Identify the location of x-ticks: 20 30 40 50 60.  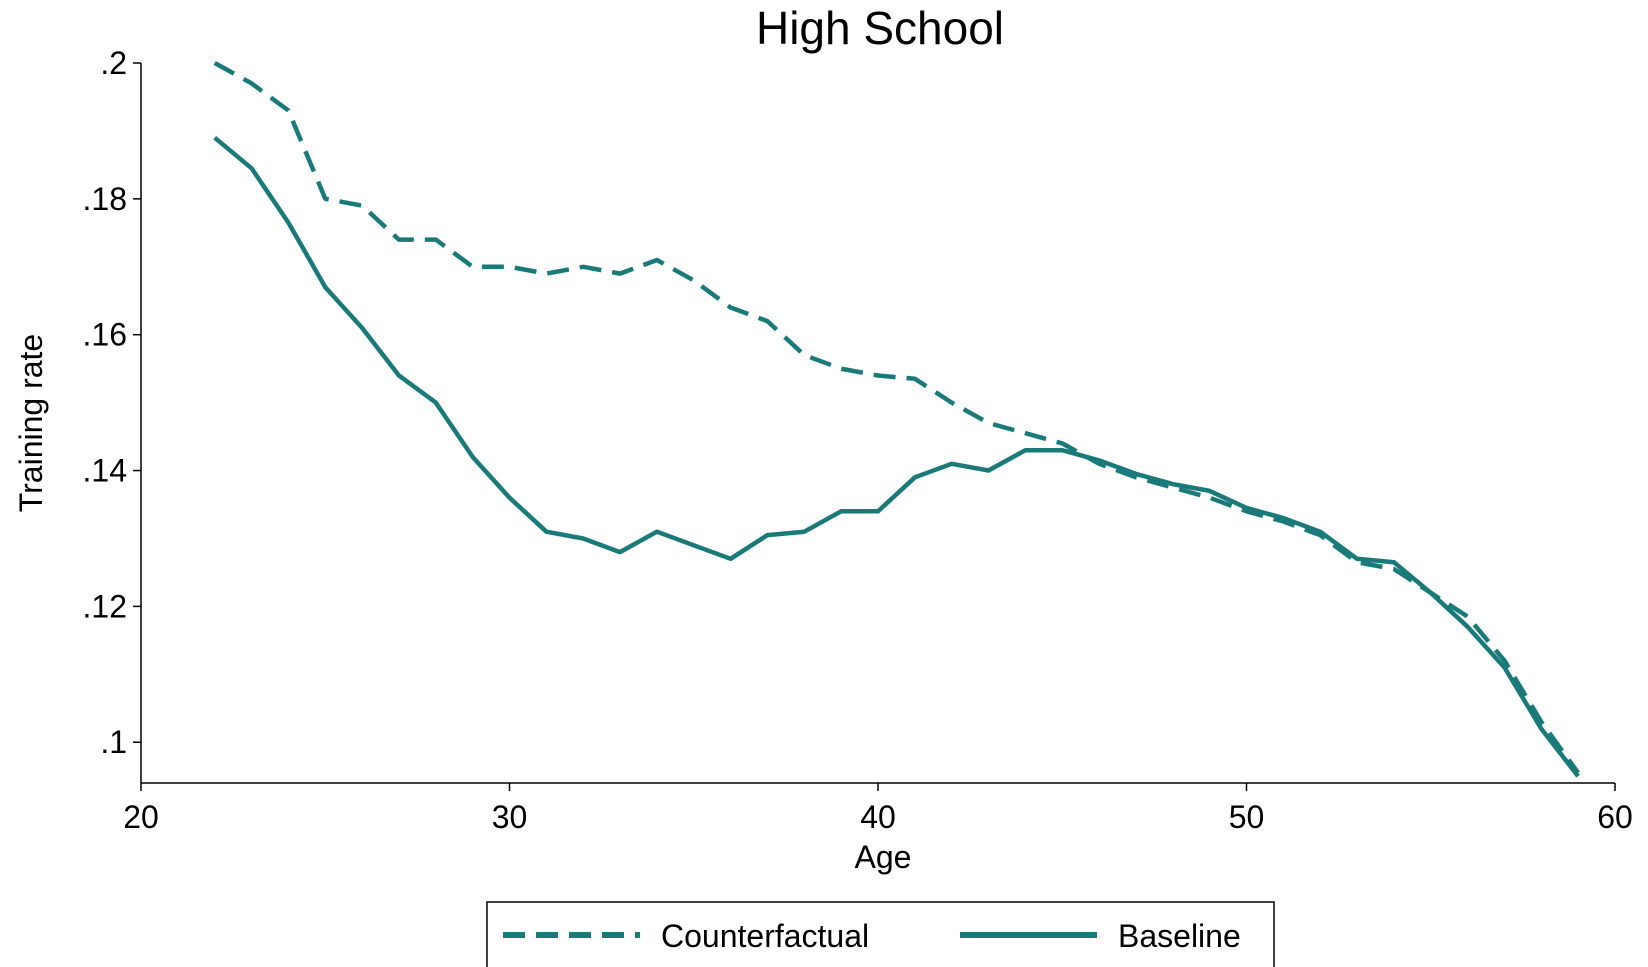
(878, 809).